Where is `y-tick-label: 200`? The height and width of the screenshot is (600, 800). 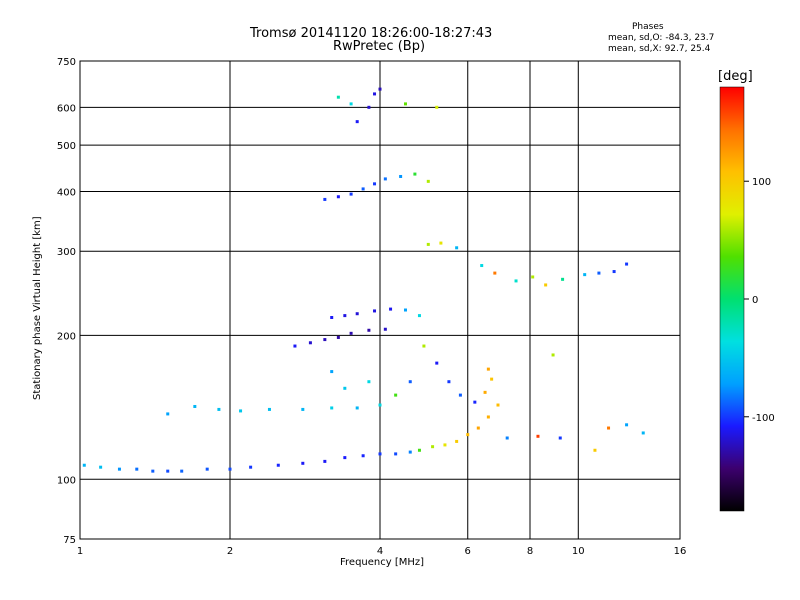 y-tick-label: 200 is located at coordinates (66, 336).